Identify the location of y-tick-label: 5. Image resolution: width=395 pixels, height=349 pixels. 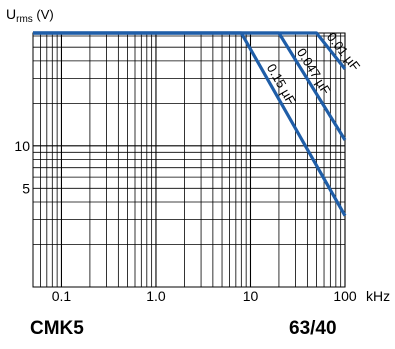
(26, 188).